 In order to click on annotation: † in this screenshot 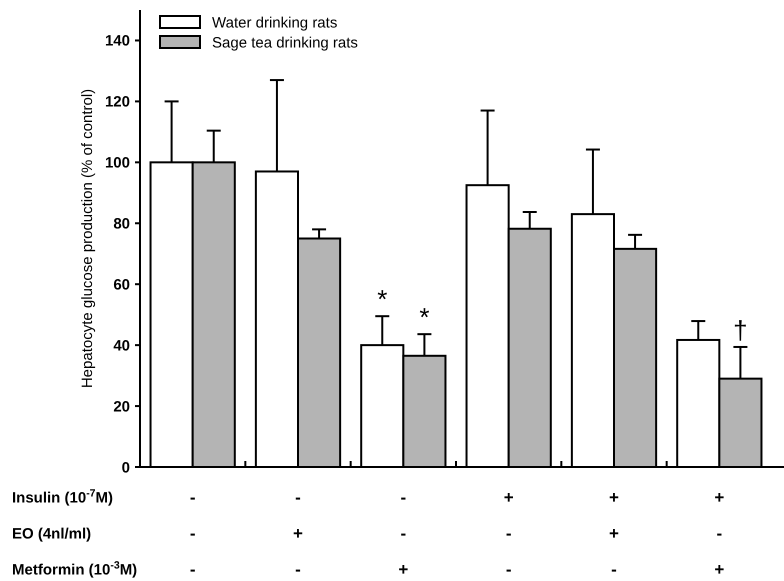, I will do `click(740, 329)`.